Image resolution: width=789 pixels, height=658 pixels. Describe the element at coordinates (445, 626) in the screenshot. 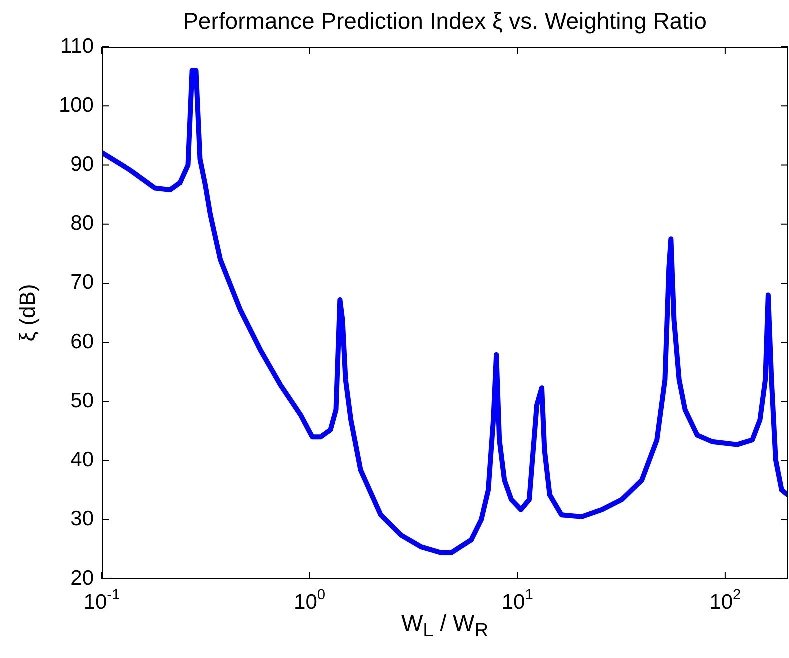

I see `x-axis-title: W$_{L}$ / W$_{R}$` at that location.